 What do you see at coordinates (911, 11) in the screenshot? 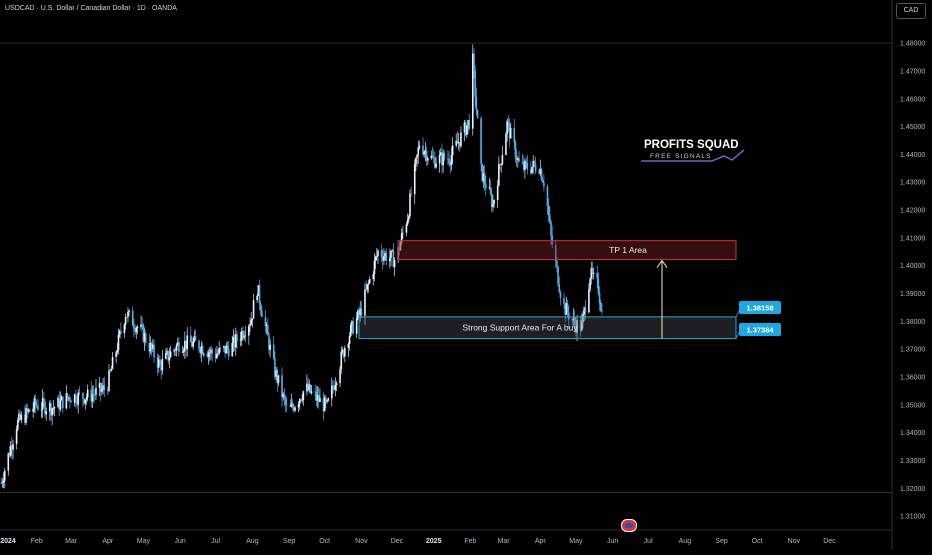
I see `currency-badge: CAD` at bounding box center [911, 11].